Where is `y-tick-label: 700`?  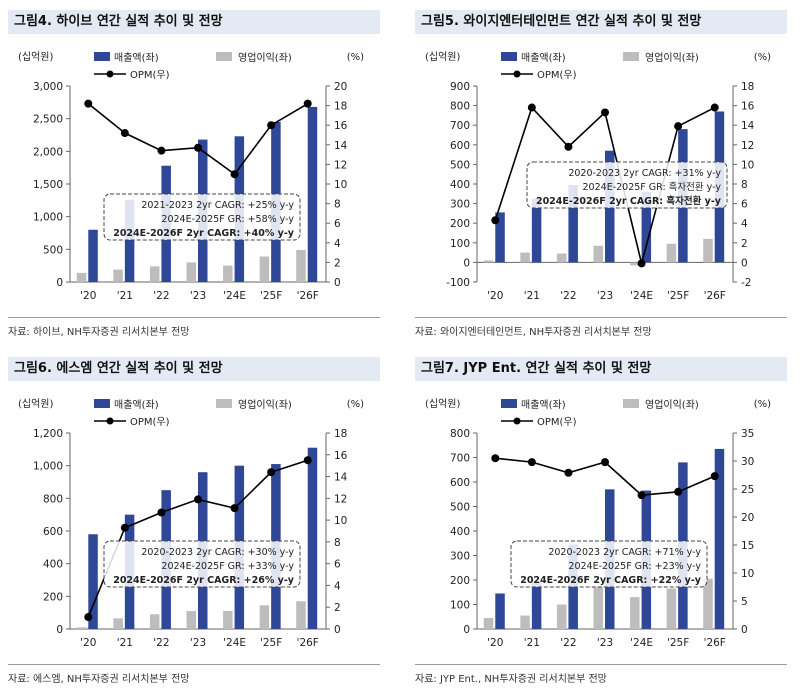 y-tick-label: 700 is located at coordinates (460, 459).